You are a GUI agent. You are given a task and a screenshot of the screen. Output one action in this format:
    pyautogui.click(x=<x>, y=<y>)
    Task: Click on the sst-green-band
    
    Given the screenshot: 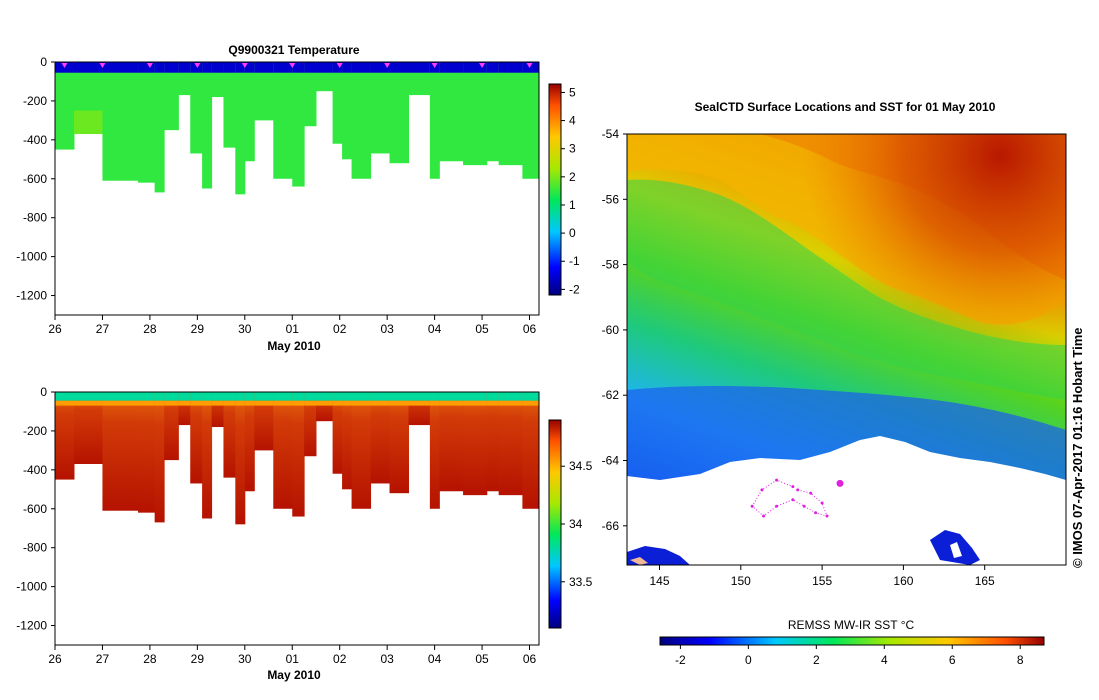 What is the action you would take?
    pyautogui.click(x=846, y=289)
    